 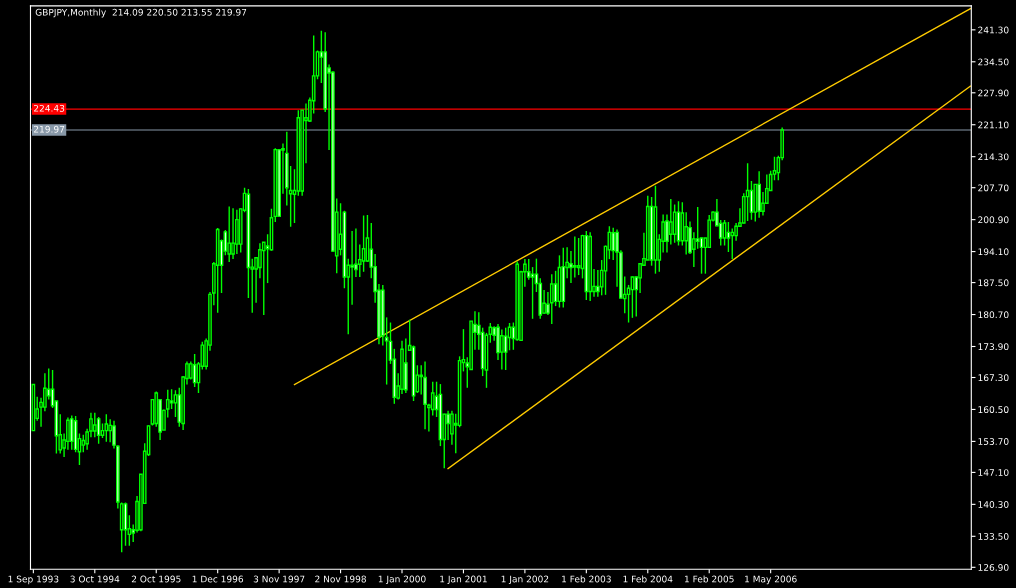 I want to click on x-tick-label: 3 Nov 1997, so click(x=279, y=579).